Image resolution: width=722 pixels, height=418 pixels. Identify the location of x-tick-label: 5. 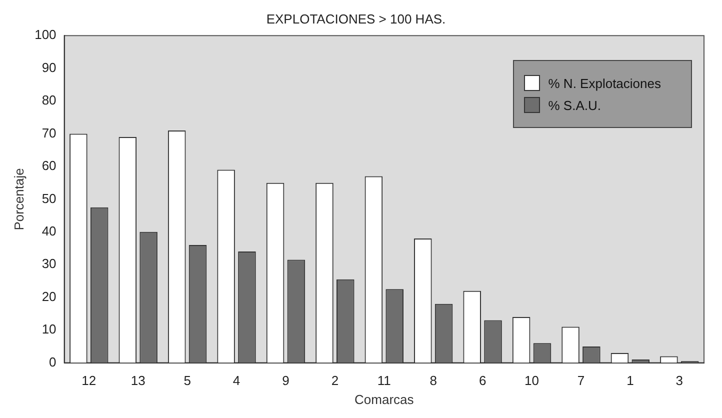
(187, 380).